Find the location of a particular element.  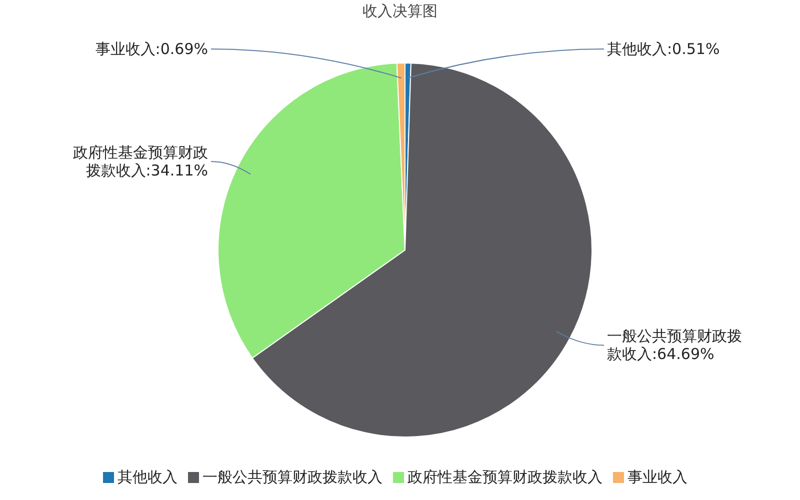

data-label: 一般公共预算财政拨款收入:64.69% is located at coordinates (674, 345).